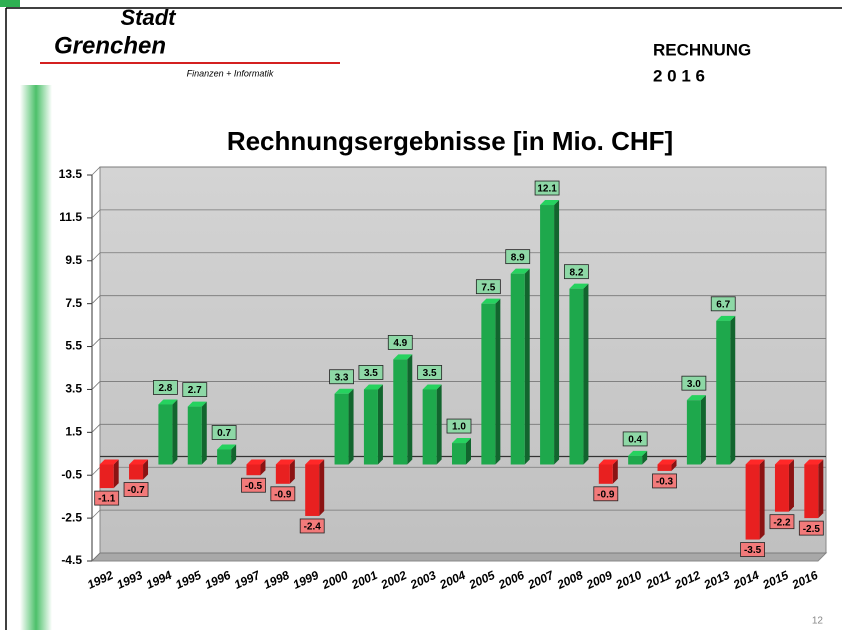  What do you see at coordinates (459, 427) in the screenshot?
I see `value-label: 1.0` at bounding box center [459, 427].